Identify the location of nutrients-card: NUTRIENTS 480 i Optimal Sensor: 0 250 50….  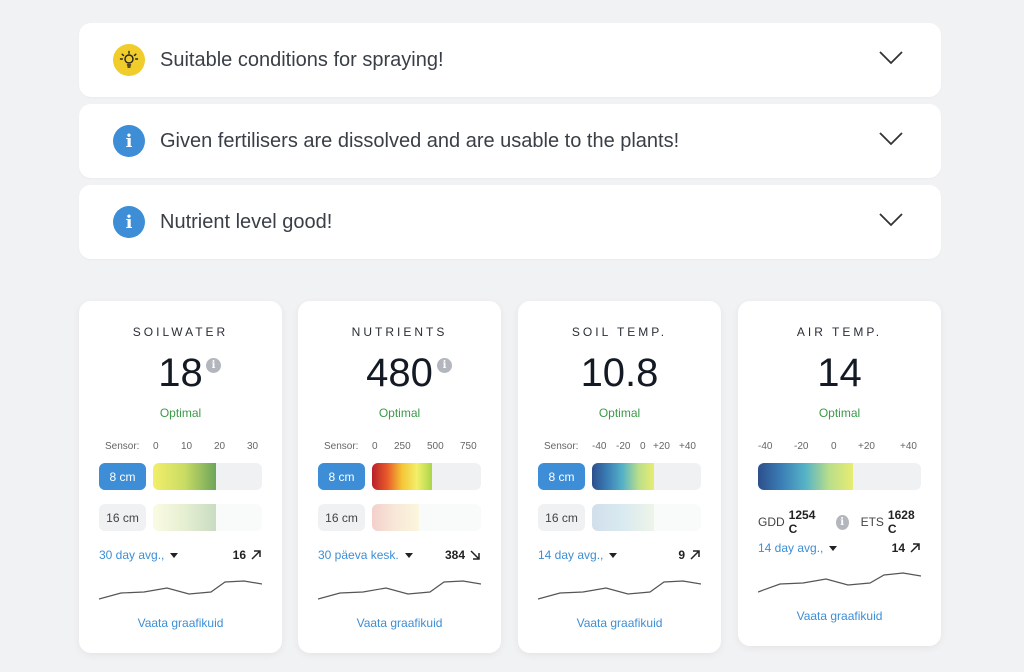
(399, 477).